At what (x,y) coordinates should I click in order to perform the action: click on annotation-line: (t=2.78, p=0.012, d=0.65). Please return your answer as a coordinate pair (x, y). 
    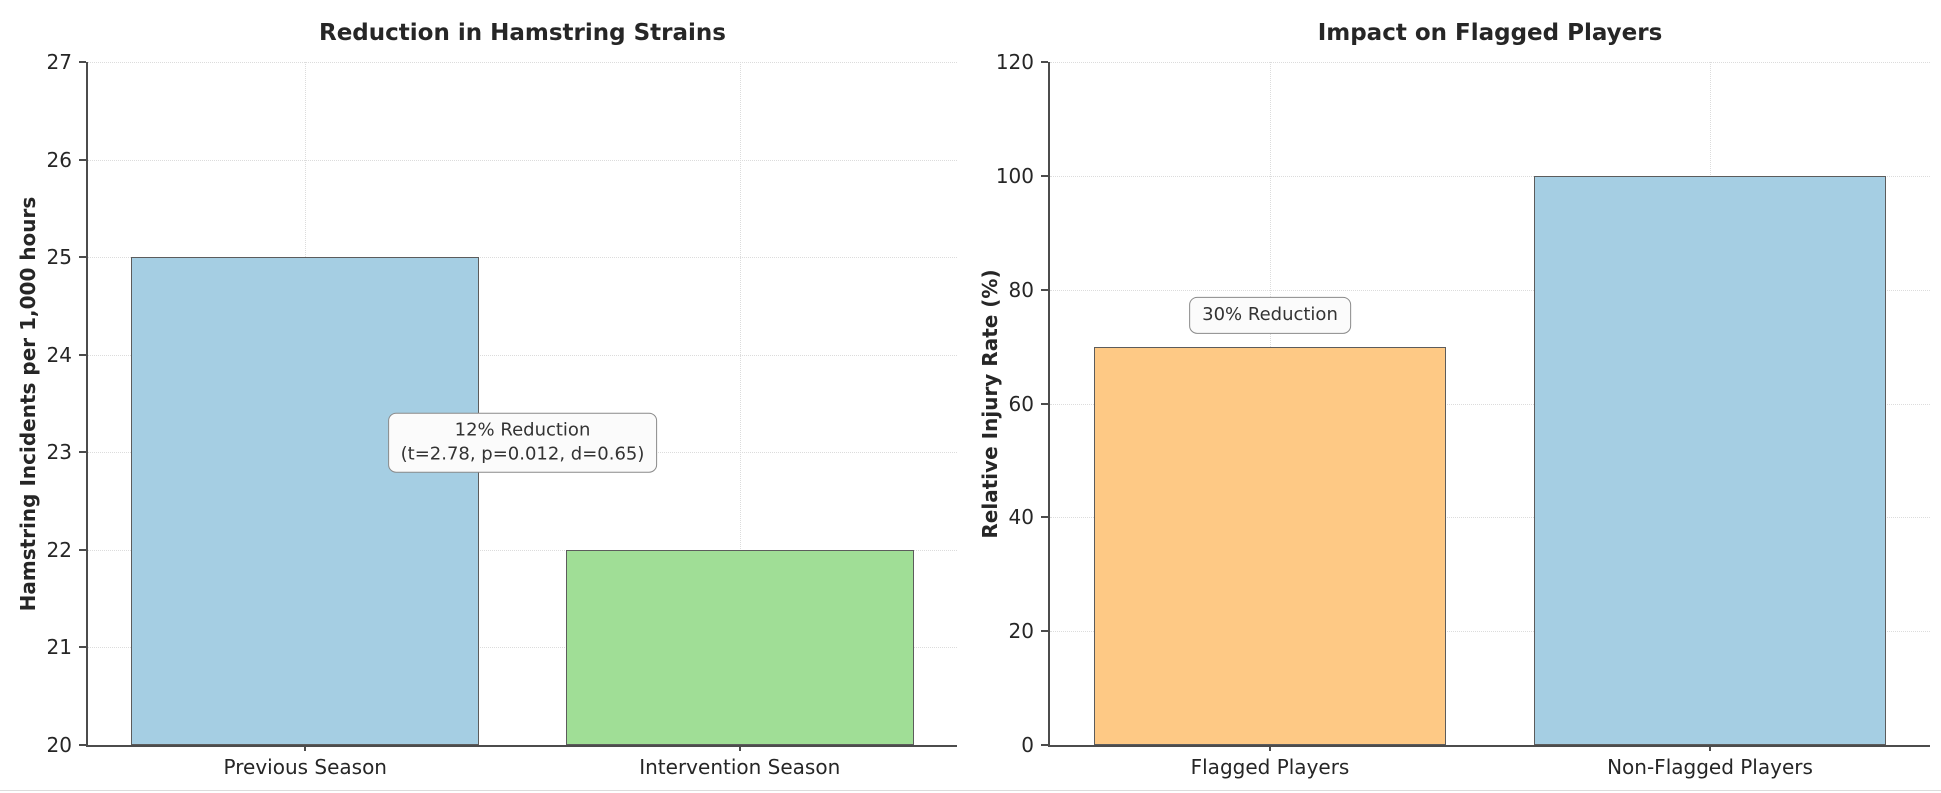
    Looking at the image, I should click on (522, 454).